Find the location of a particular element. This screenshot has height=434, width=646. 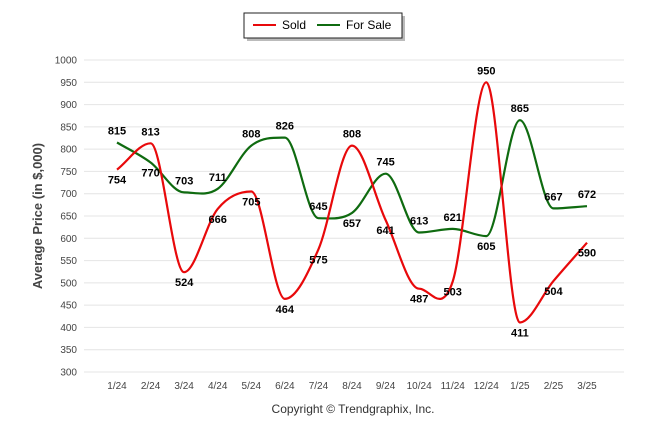

x-tick-label: 12/24 is located at coordinates (486, 386).